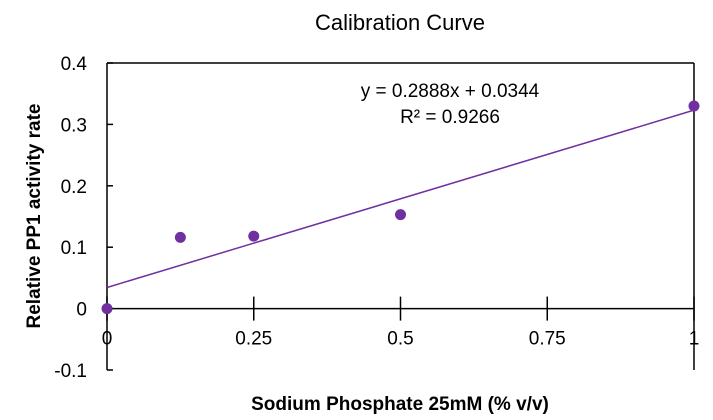 The width and height of the screenshot is (713, 420). Describe the element at coordinates (74, 248) in the screenshot. I see `y-tick-label: 0.1` at that location.